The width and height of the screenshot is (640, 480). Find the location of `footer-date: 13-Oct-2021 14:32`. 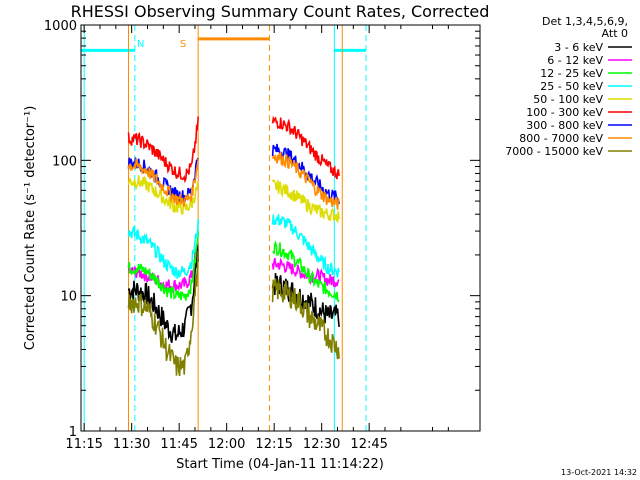

footer-date: 13-Oct-2021 14:32 is located at coordinates (599, 472).